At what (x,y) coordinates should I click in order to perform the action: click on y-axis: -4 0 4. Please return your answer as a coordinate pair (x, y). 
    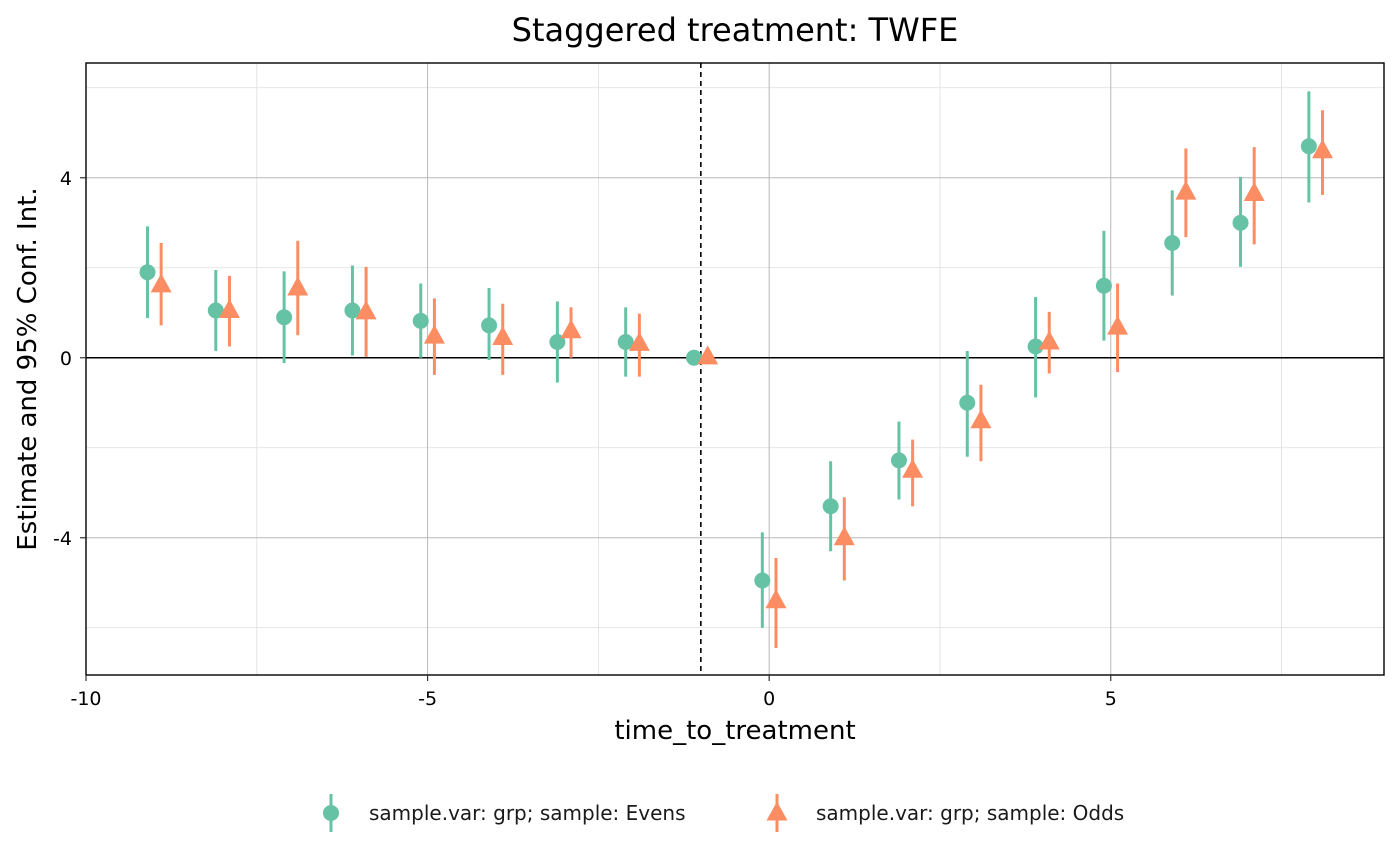
    Looking at the image, I should click on (69, 359).